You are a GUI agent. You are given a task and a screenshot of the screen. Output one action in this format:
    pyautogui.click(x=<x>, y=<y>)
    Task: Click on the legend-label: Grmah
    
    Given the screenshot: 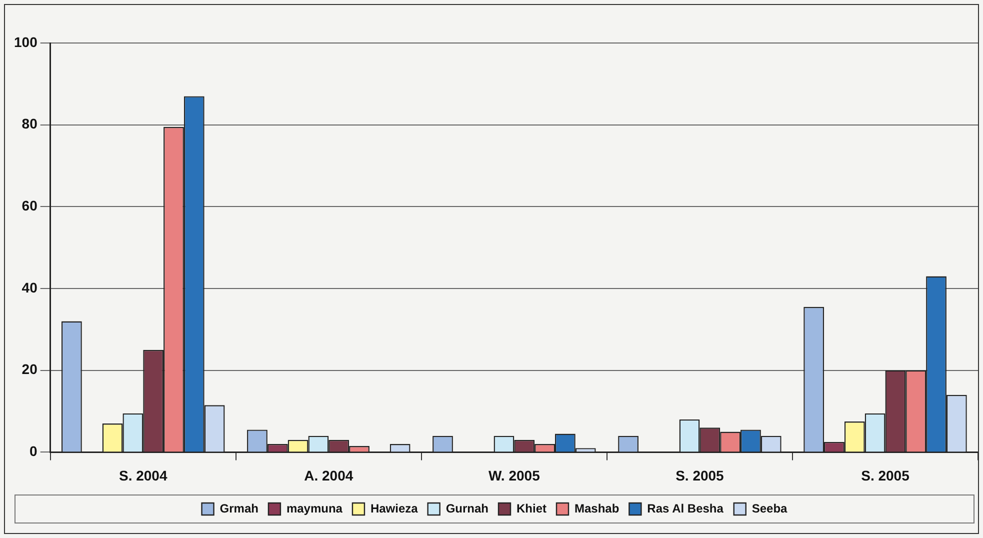 What is the action you would take?
    pyautogui.click(x=239, y=508)
    